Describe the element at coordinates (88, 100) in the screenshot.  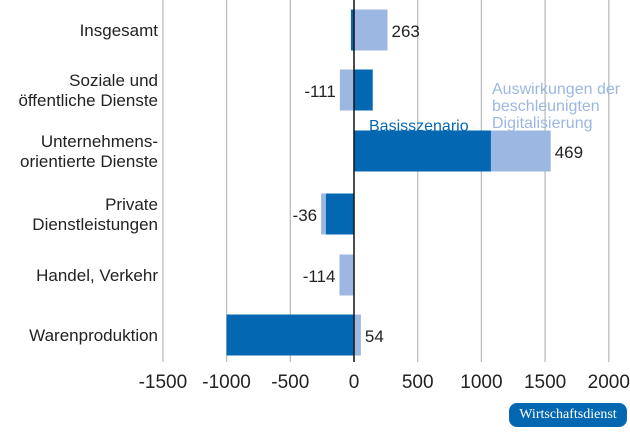
I see `category-label: öffentliche Dienste` at that location.